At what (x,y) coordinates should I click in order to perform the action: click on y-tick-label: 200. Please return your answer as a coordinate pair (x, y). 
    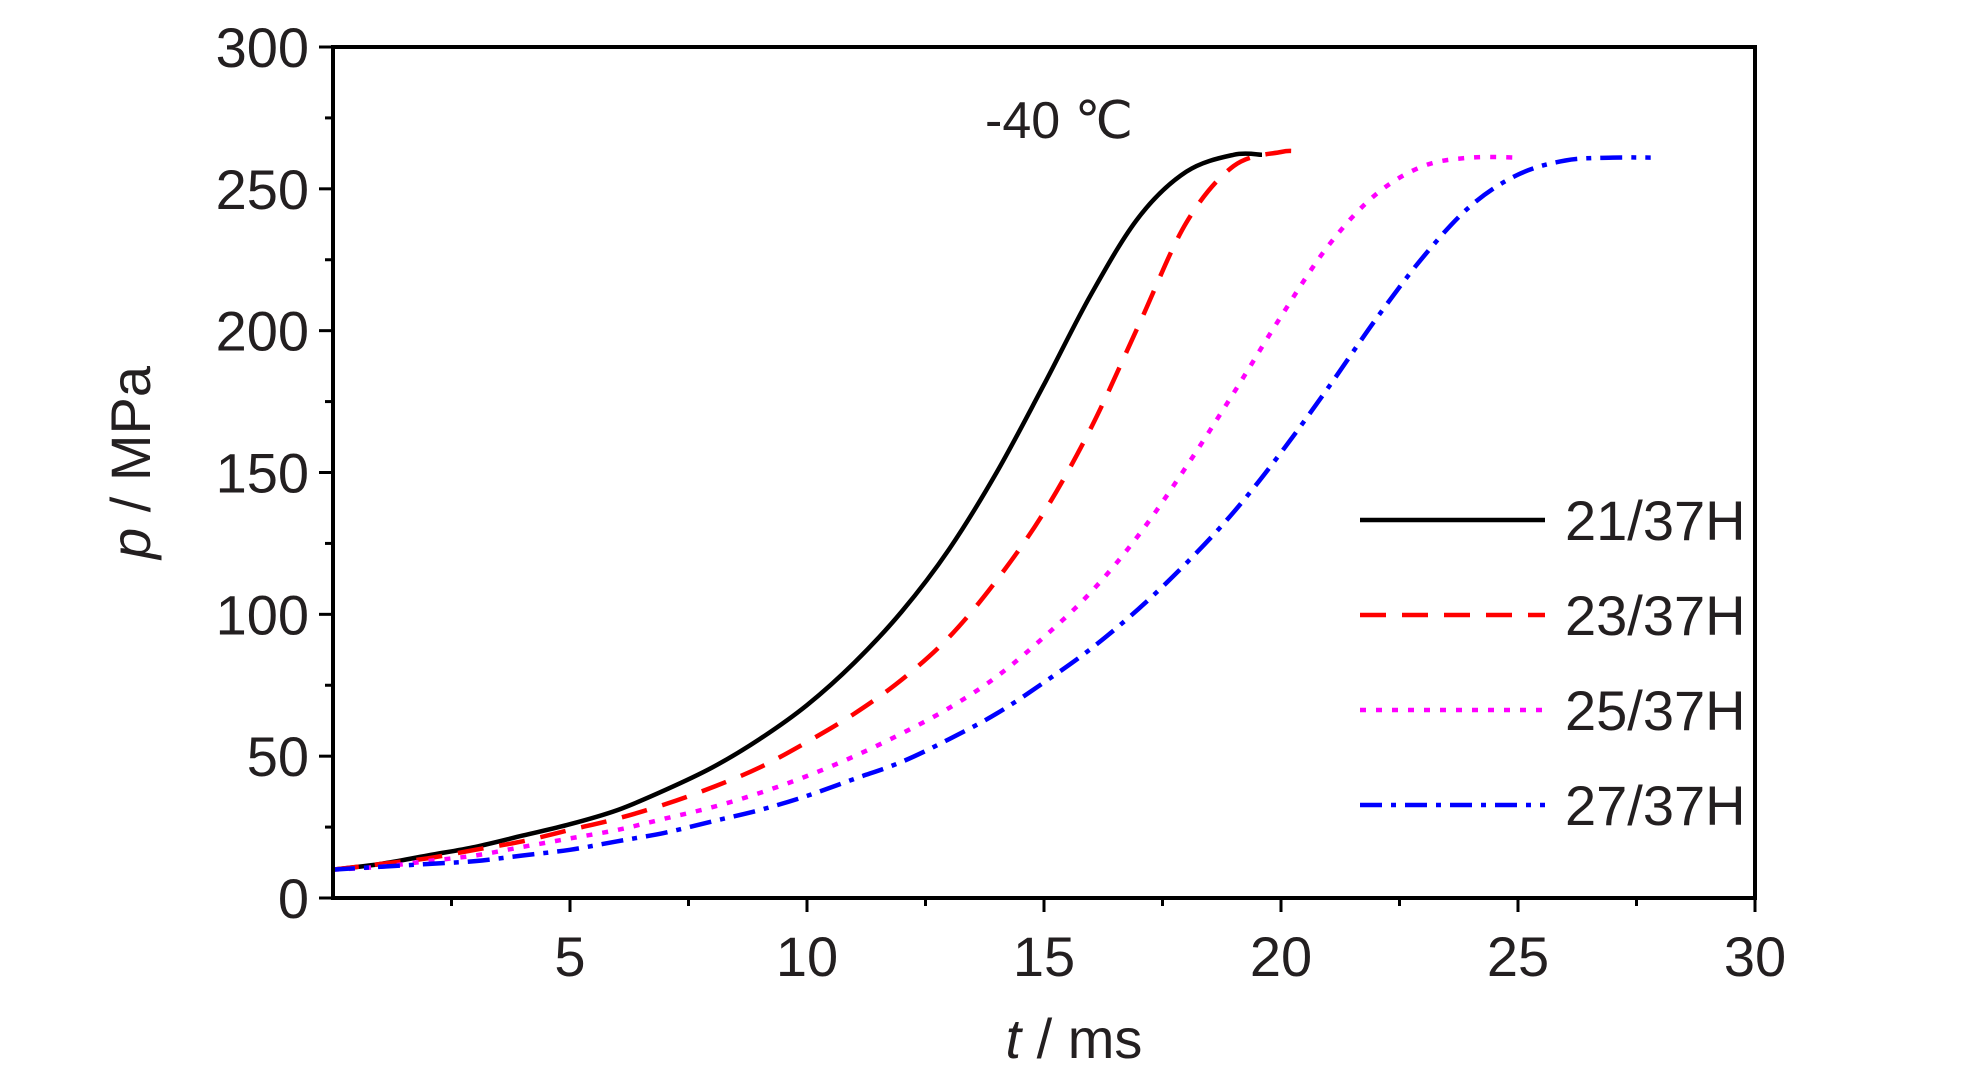
    Looking at the image, I should click on (262, 331).